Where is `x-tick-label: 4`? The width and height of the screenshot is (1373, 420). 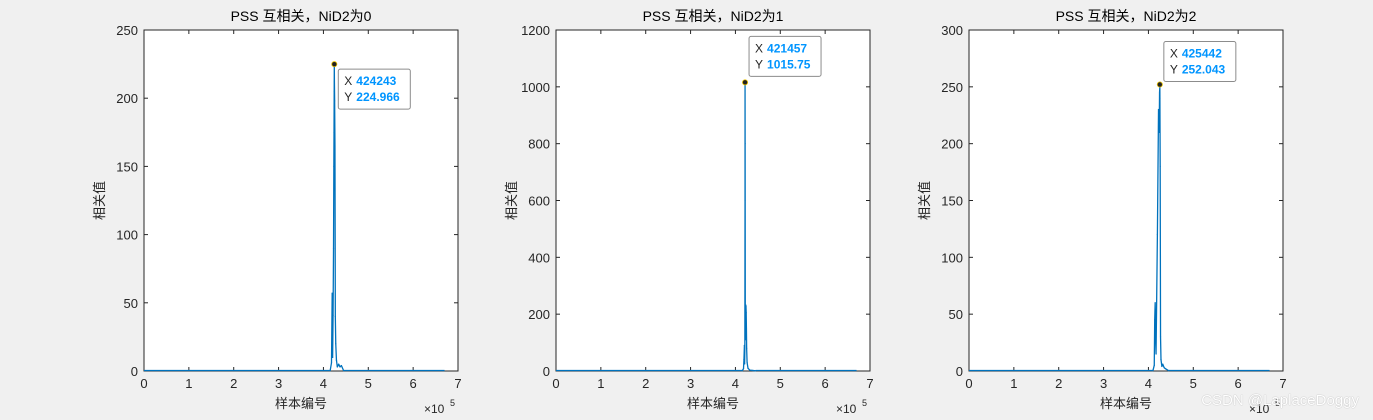 x-tick-label: 4 is located at coordinates (735, 383).